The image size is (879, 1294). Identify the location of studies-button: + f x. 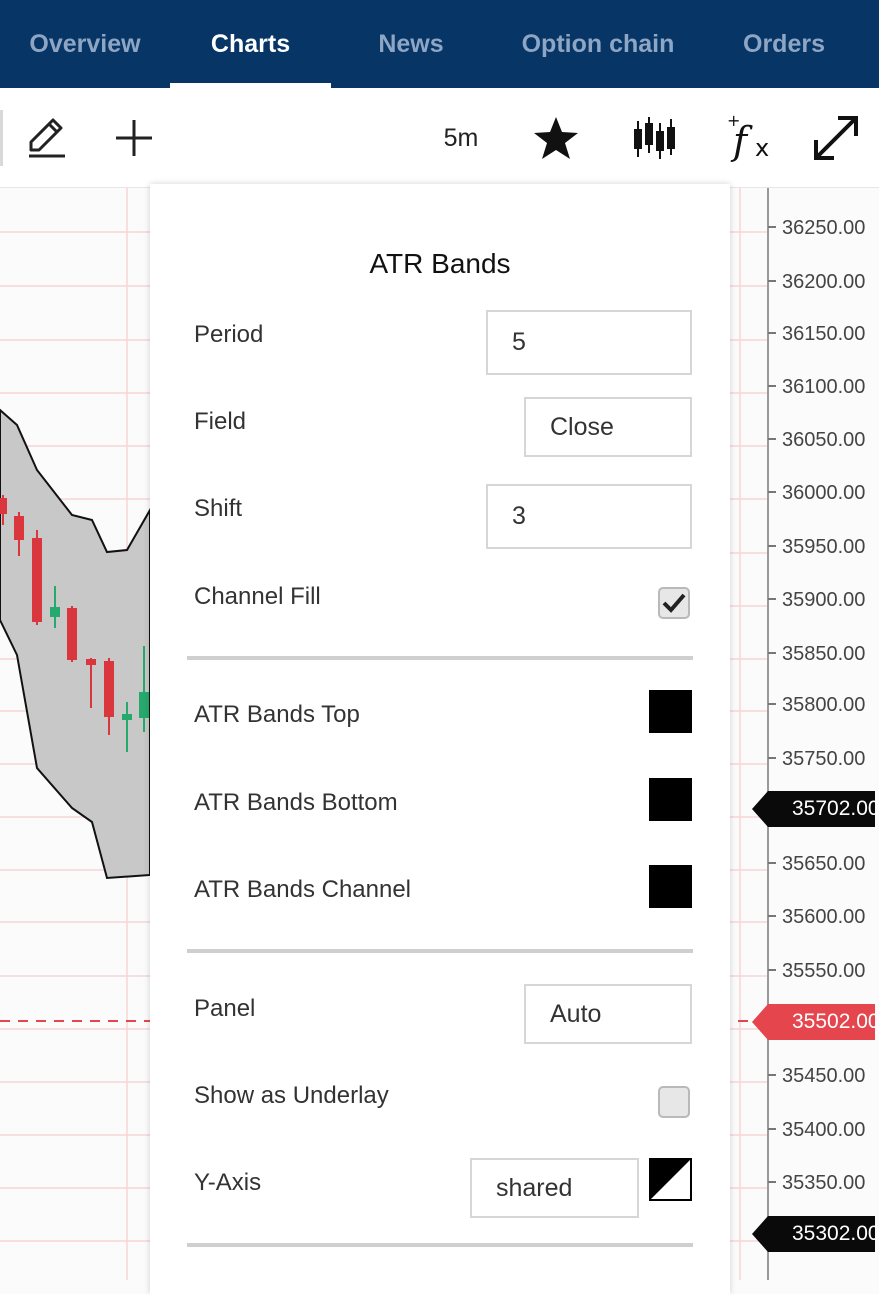
(750, 138).